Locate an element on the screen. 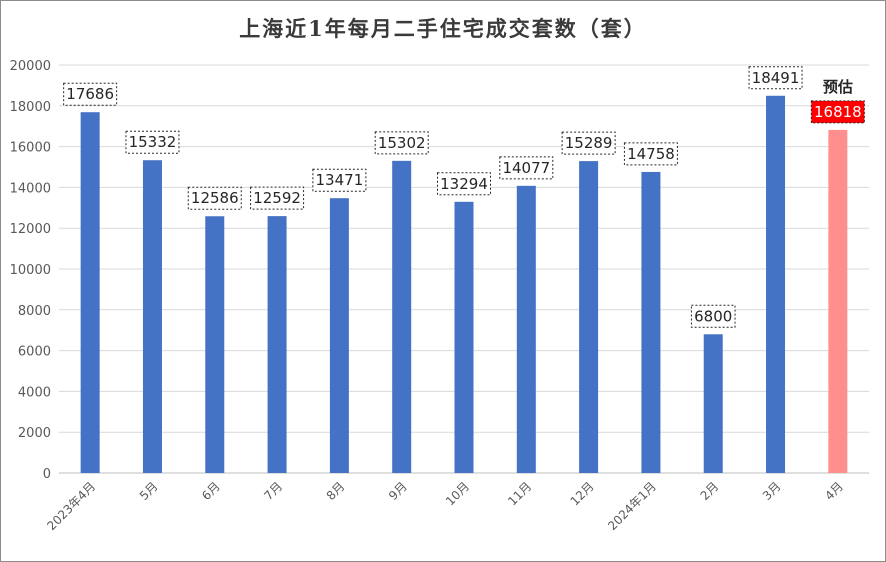 The height and width of the screenshot is (562, 886). forecast-note: 预估 is located at coordinates (838, 87).